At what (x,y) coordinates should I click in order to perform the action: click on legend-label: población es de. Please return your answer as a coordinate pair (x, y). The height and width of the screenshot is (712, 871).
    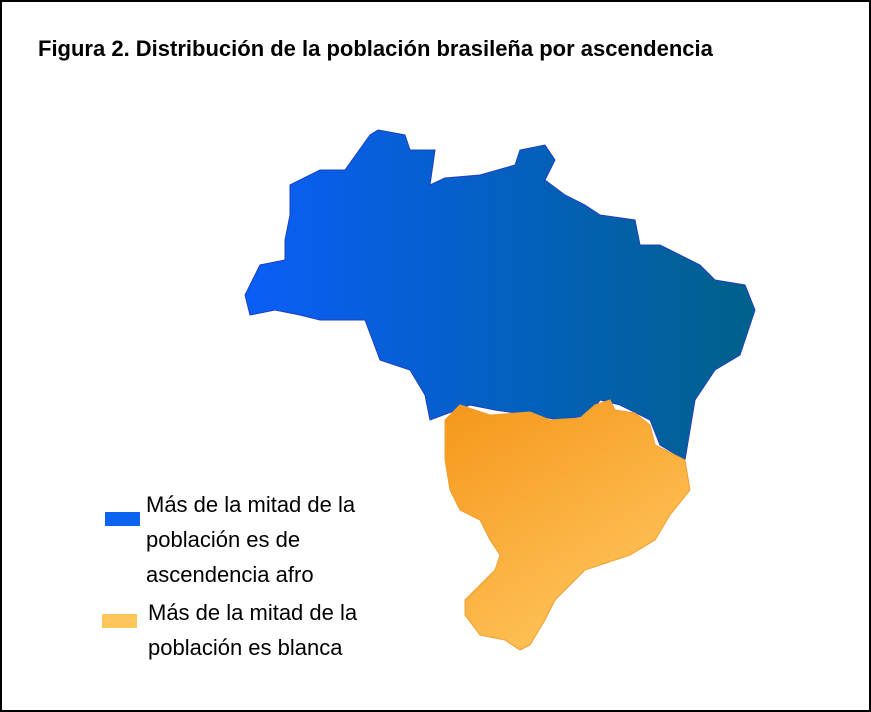
    Looking at the image, I should click on (223, 539).